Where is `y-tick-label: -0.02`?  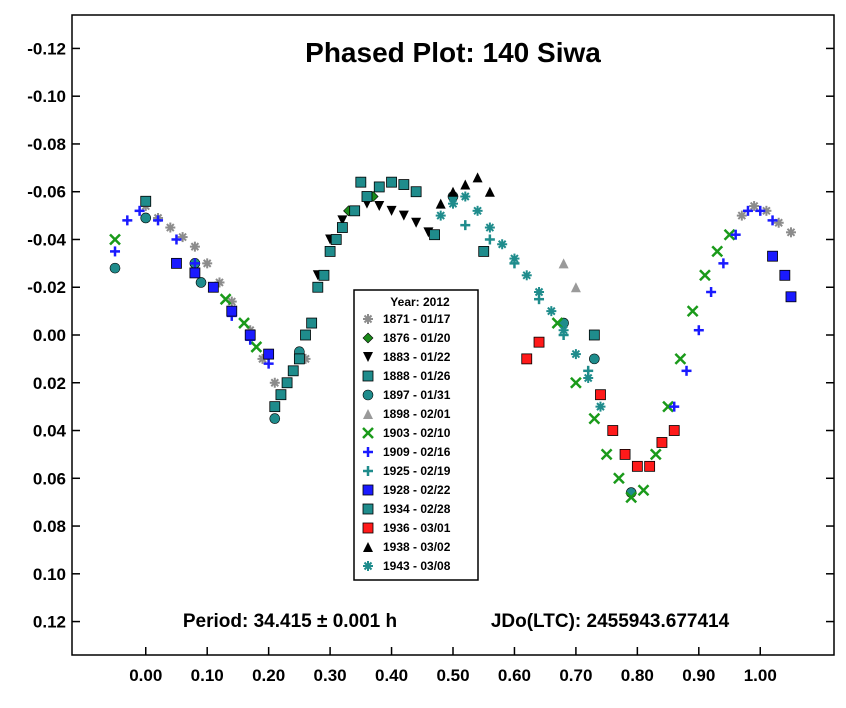 y-tick-label: -0.02 is located at coordinates (46, 287).